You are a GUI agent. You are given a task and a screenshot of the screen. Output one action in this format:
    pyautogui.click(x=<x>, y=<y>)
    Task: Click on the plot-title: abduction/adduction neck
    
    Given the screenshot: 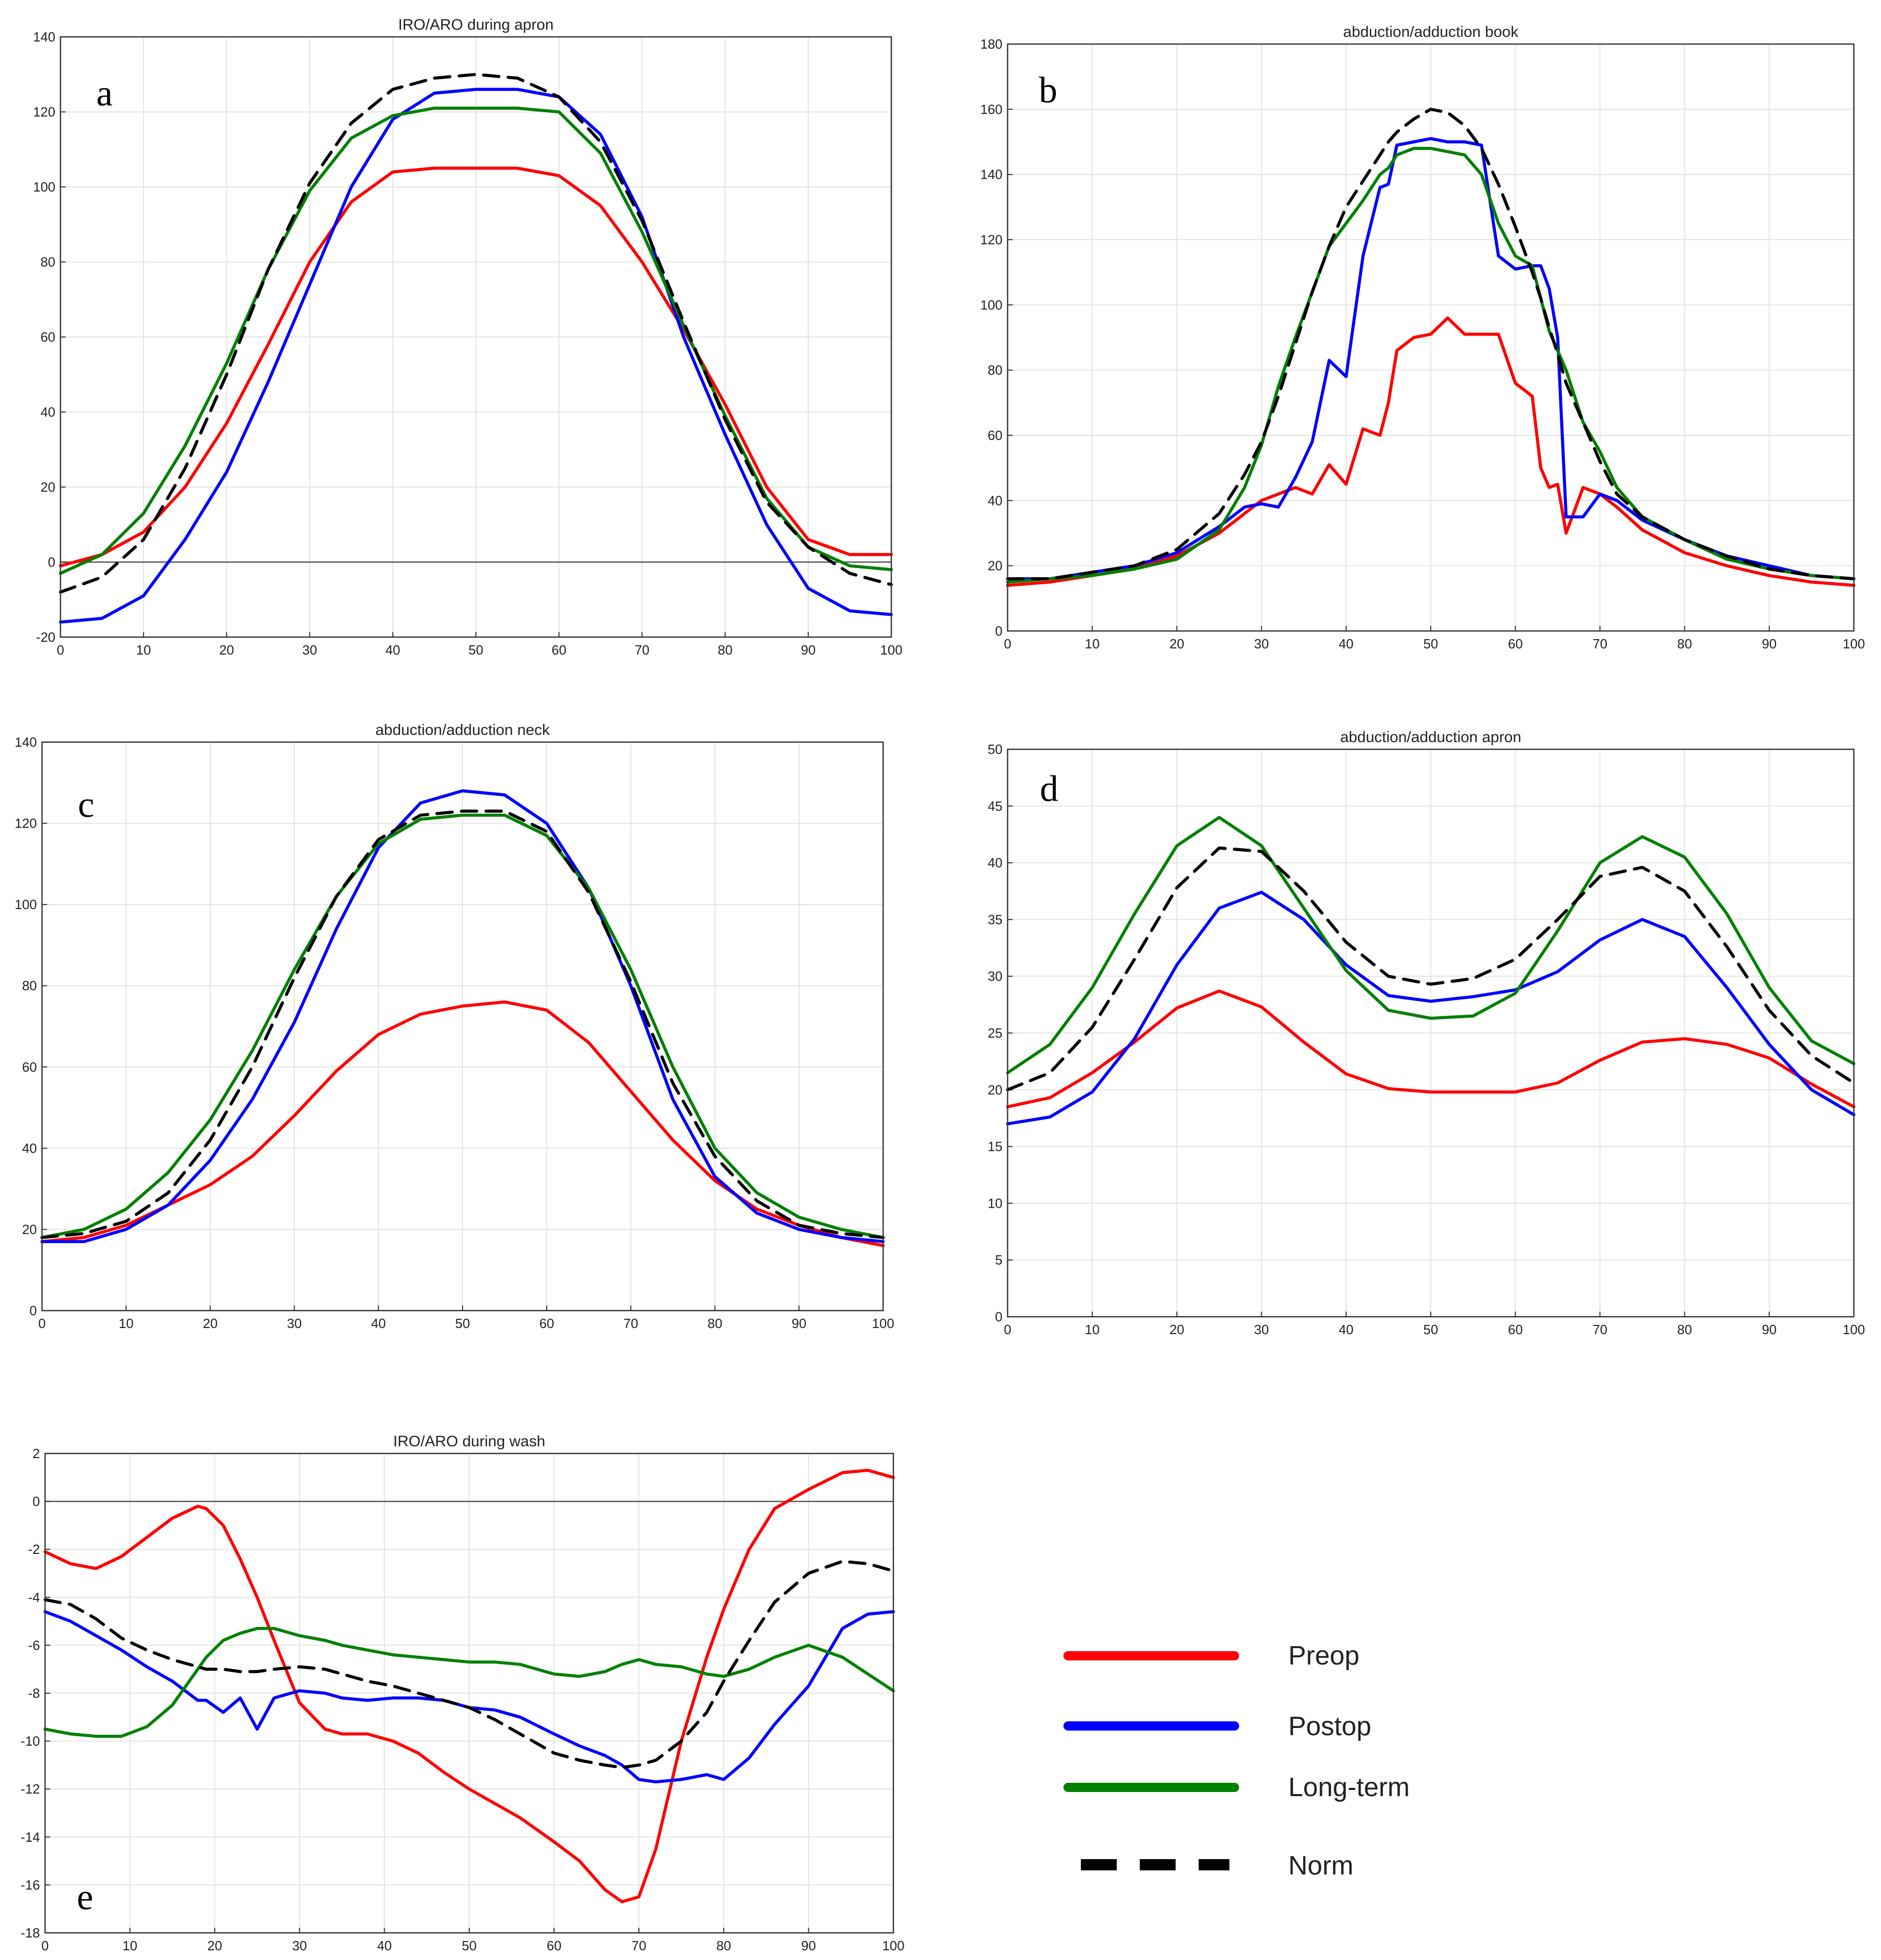 What is the action you would take?
    pyautogui.click(x=462, y=730)
    